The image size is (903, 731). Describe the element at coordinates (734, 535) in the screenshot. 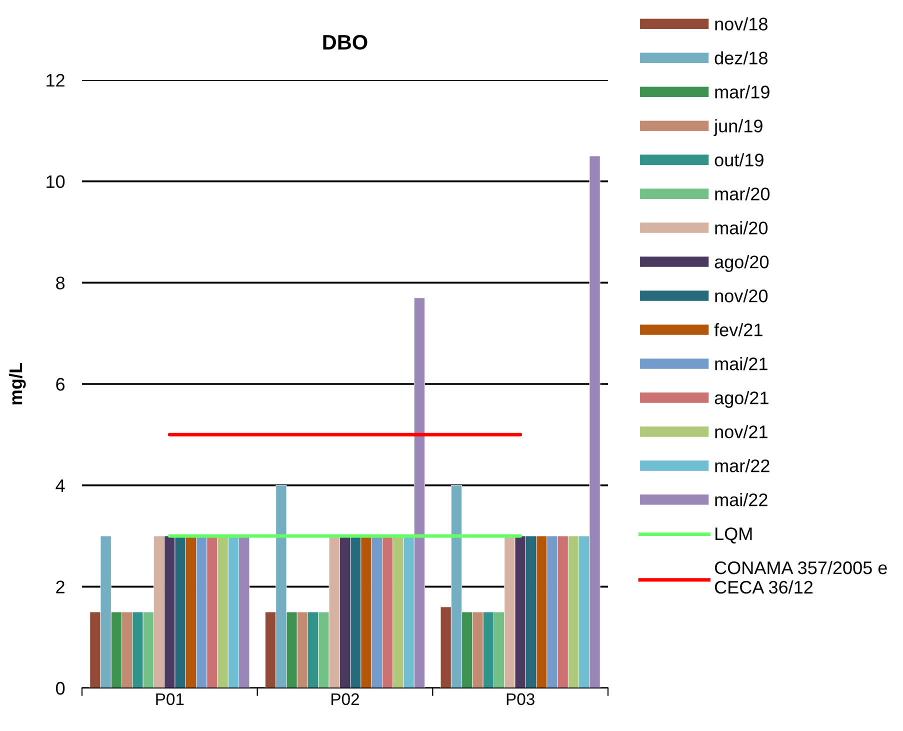

I see `legend-label: LQM` at that location.